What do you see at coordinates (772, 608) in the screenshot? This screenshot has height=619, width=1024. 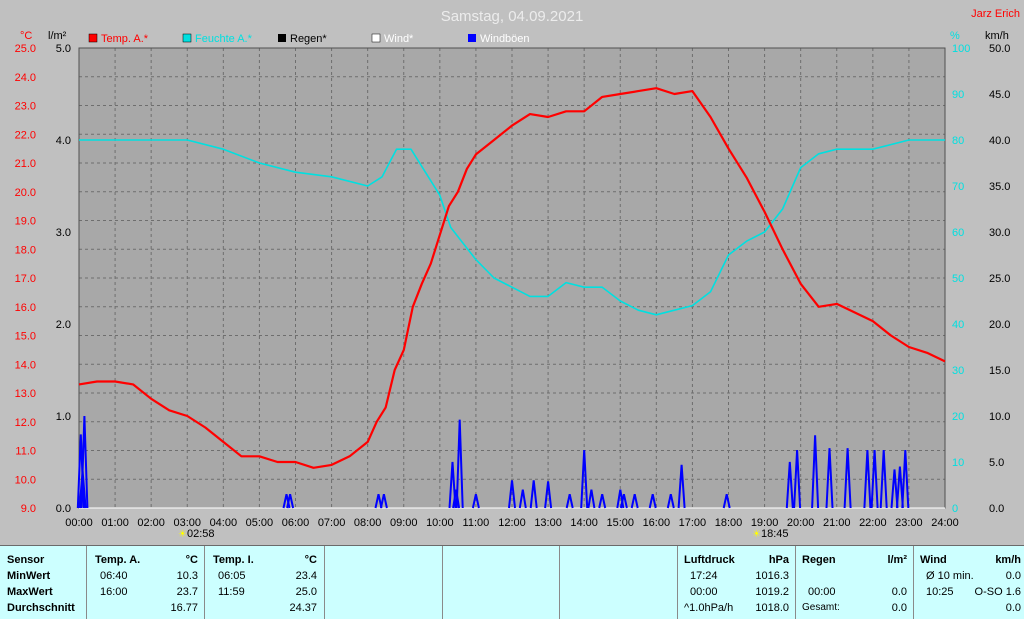 I see `pressure-trend-val: 1018.0` at bounding box center [772, 608].